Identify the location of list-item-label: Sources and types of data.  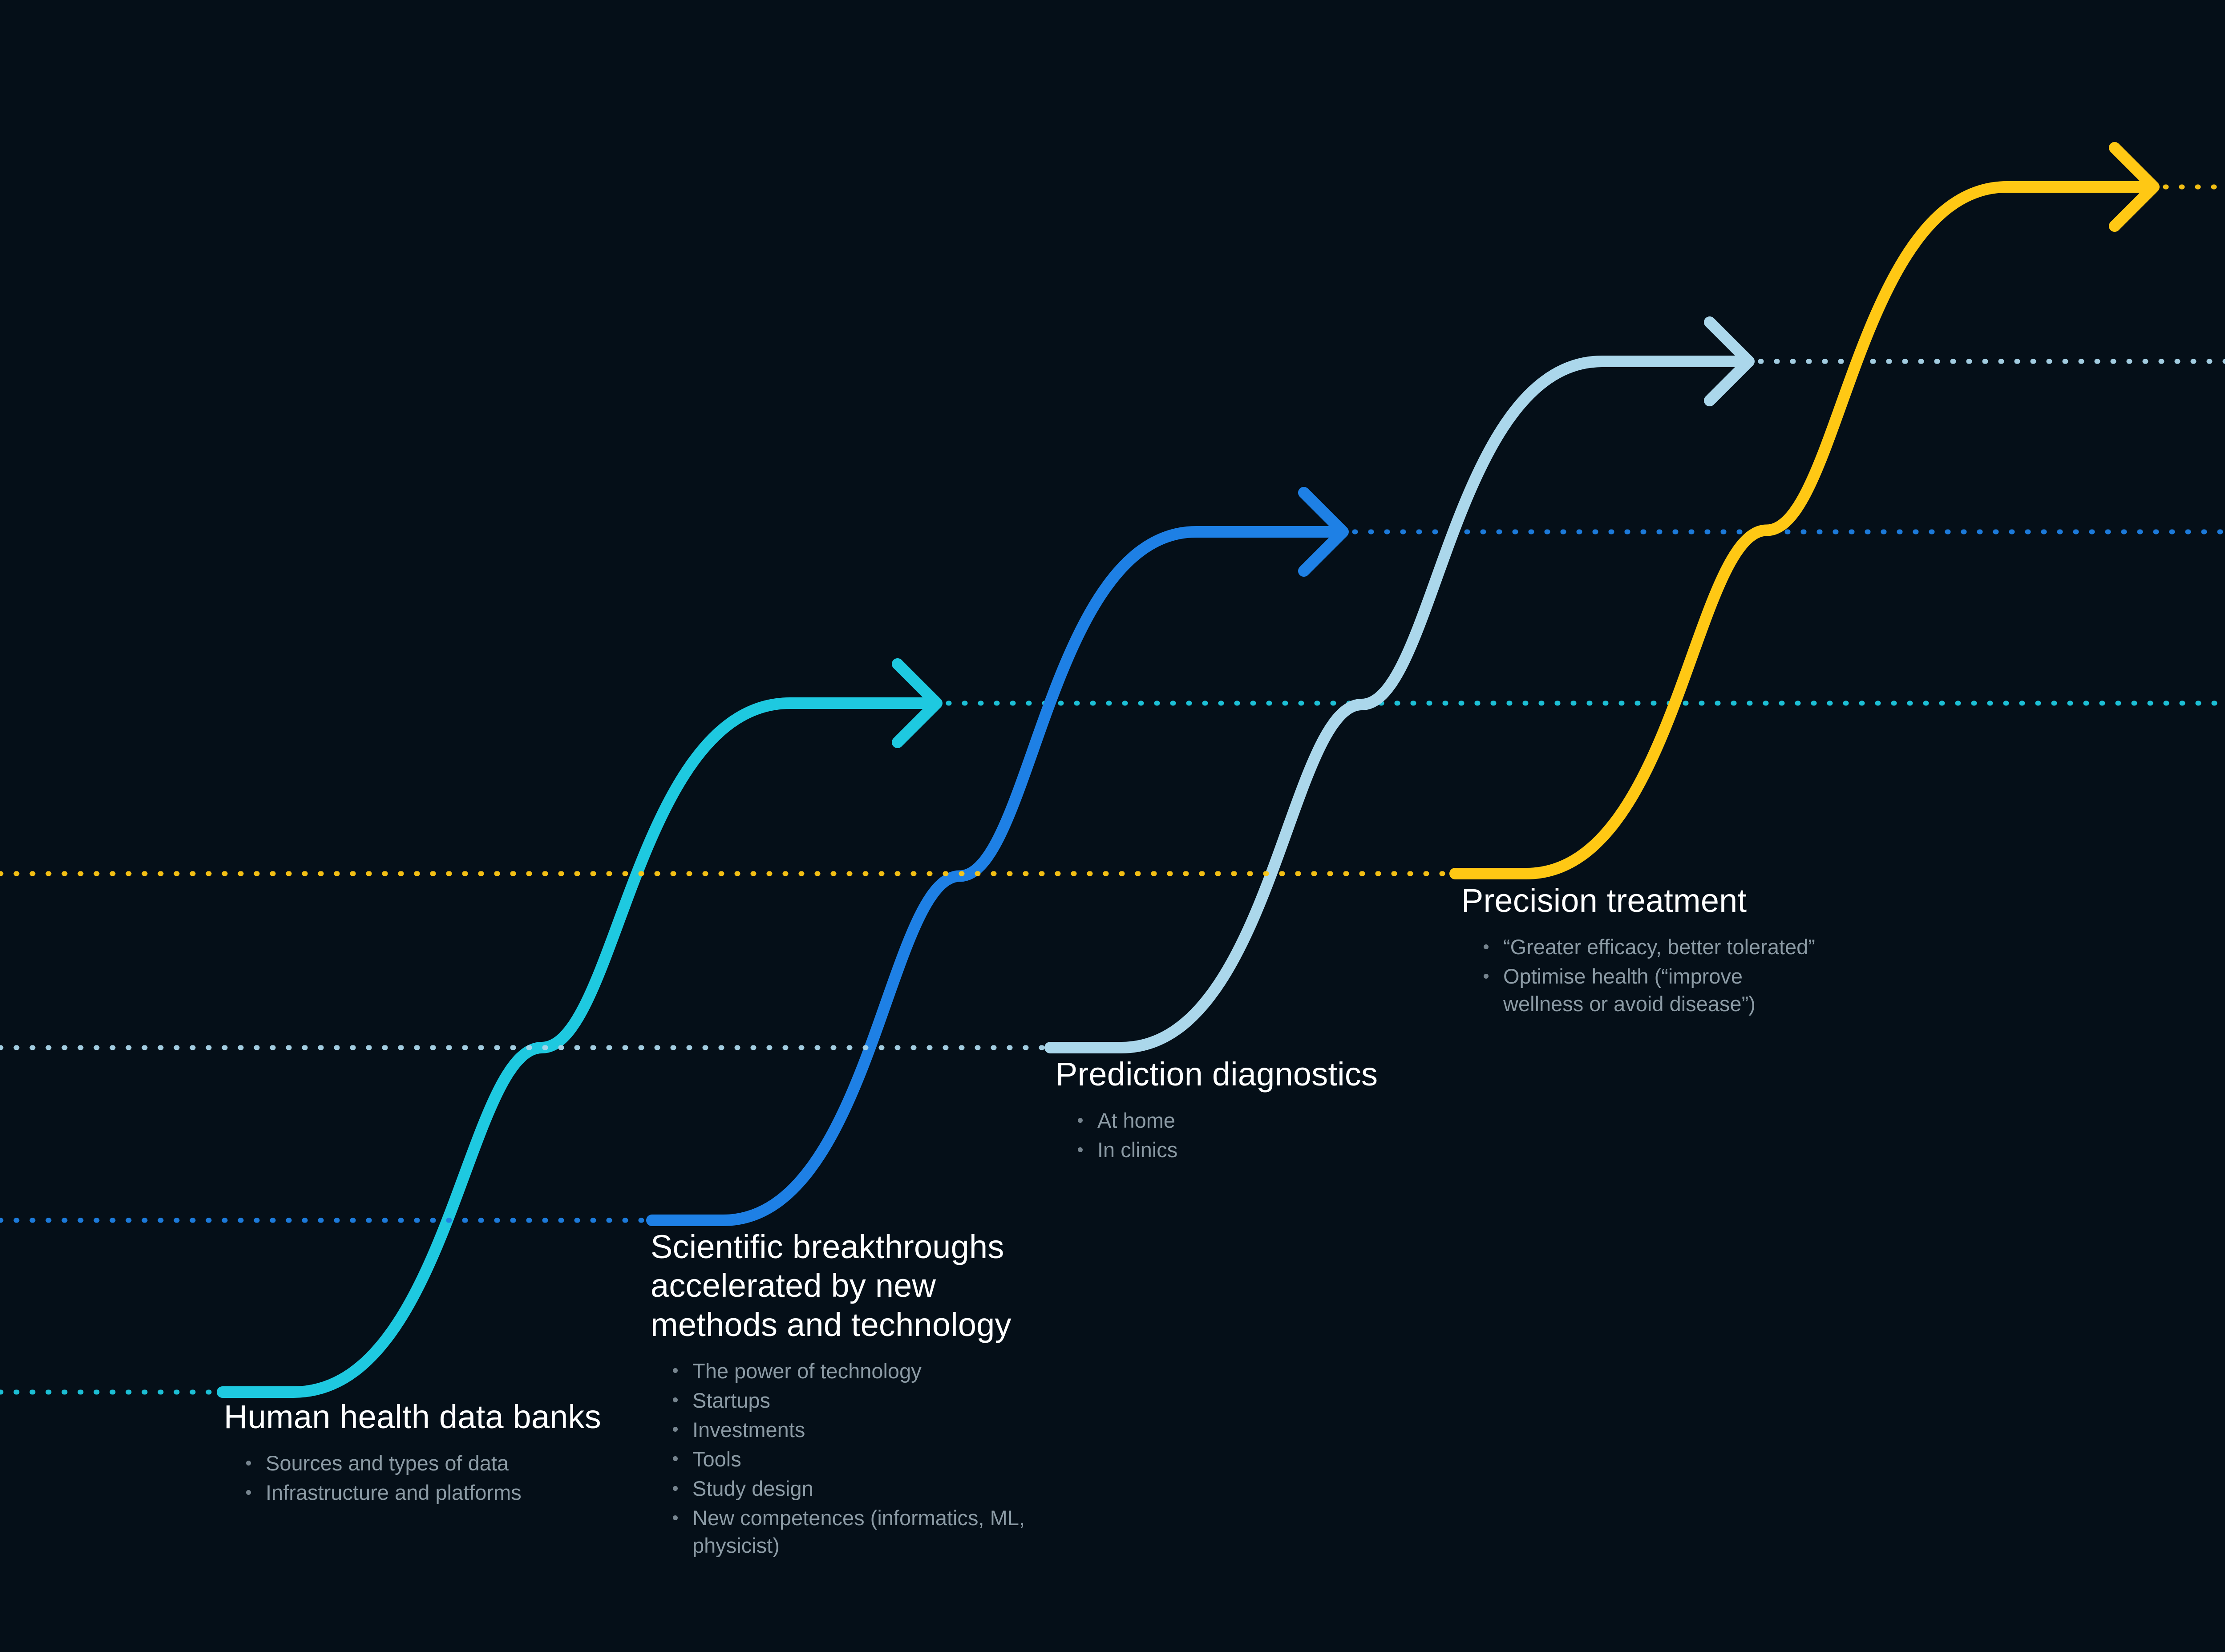
(388, 1463).